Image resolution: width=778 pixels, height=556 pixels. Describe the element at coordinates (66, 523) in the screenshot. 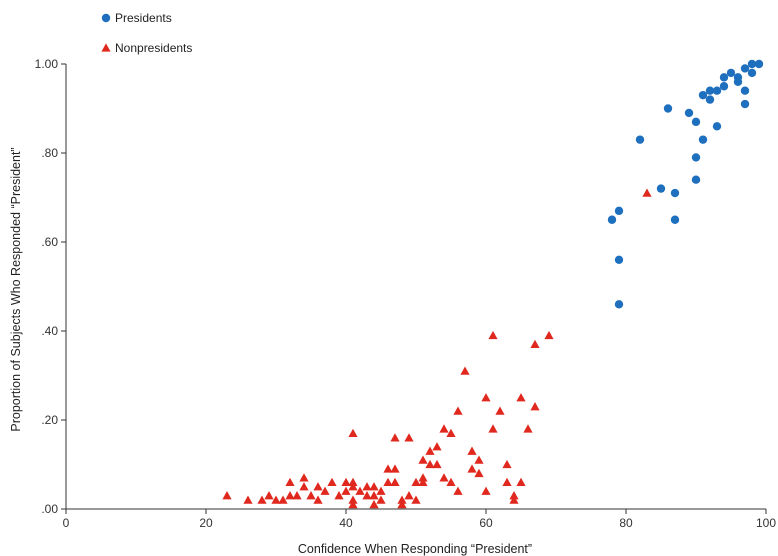

I see `x-tick-label: 0` at that location.